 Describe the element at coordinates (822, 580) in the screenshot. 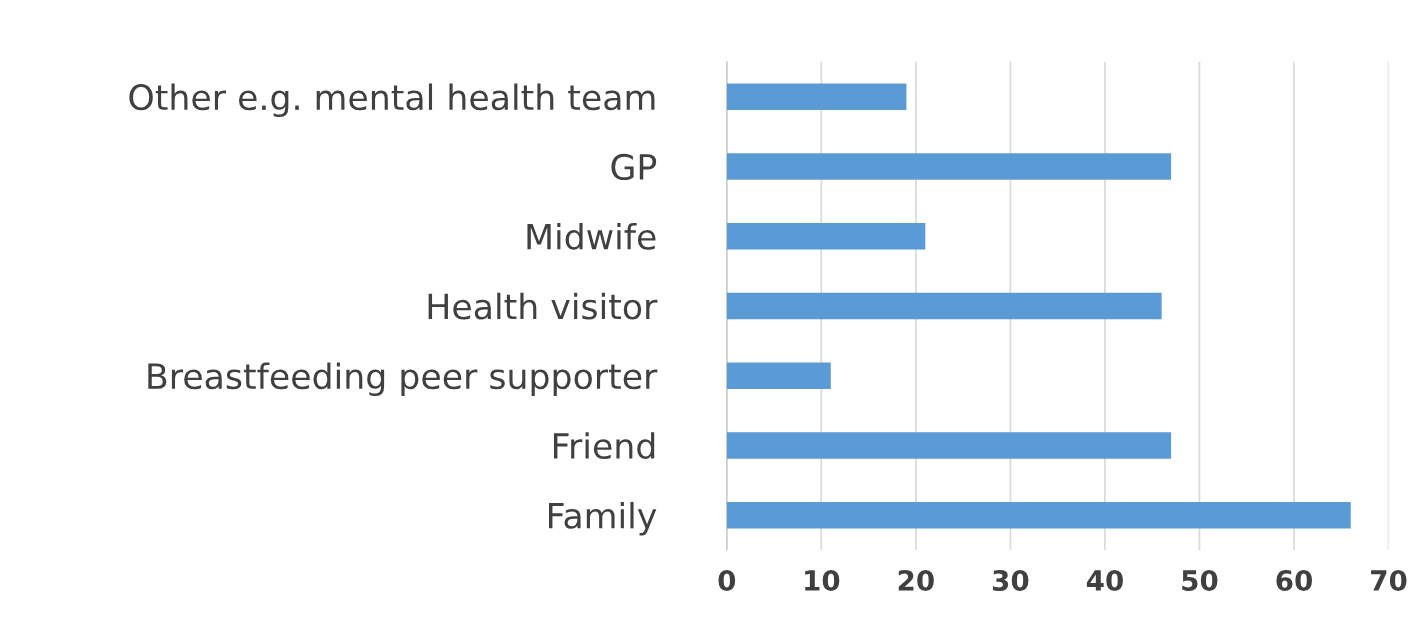

I see `x-tick-label: 10` at that location.